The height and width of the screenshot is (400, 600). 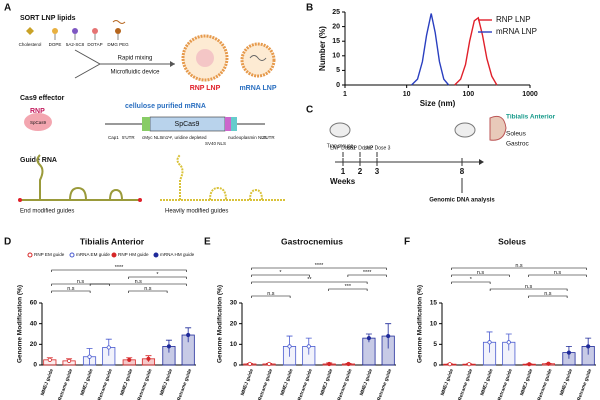 I want to click on panel-label: B, so click(x=309, y=8).